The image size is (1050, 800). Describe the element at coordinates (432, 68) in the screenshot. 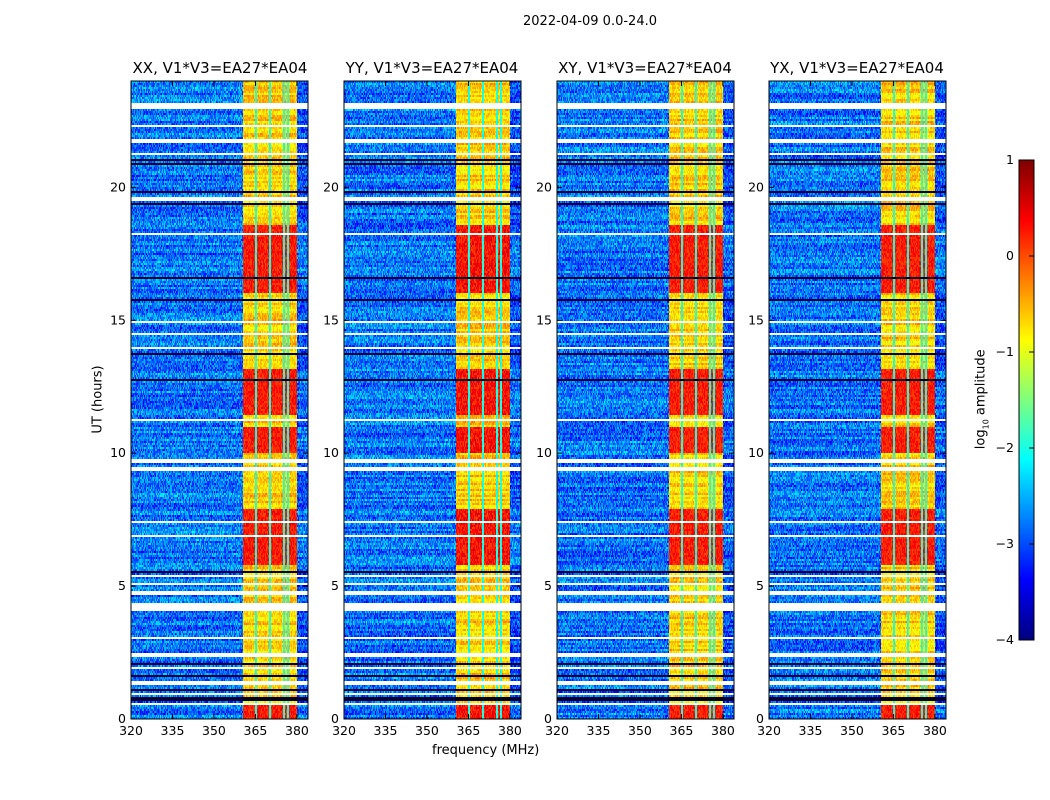

I see `panel-title-yy: YY, V1*V3=EA27*EA04` at that location.